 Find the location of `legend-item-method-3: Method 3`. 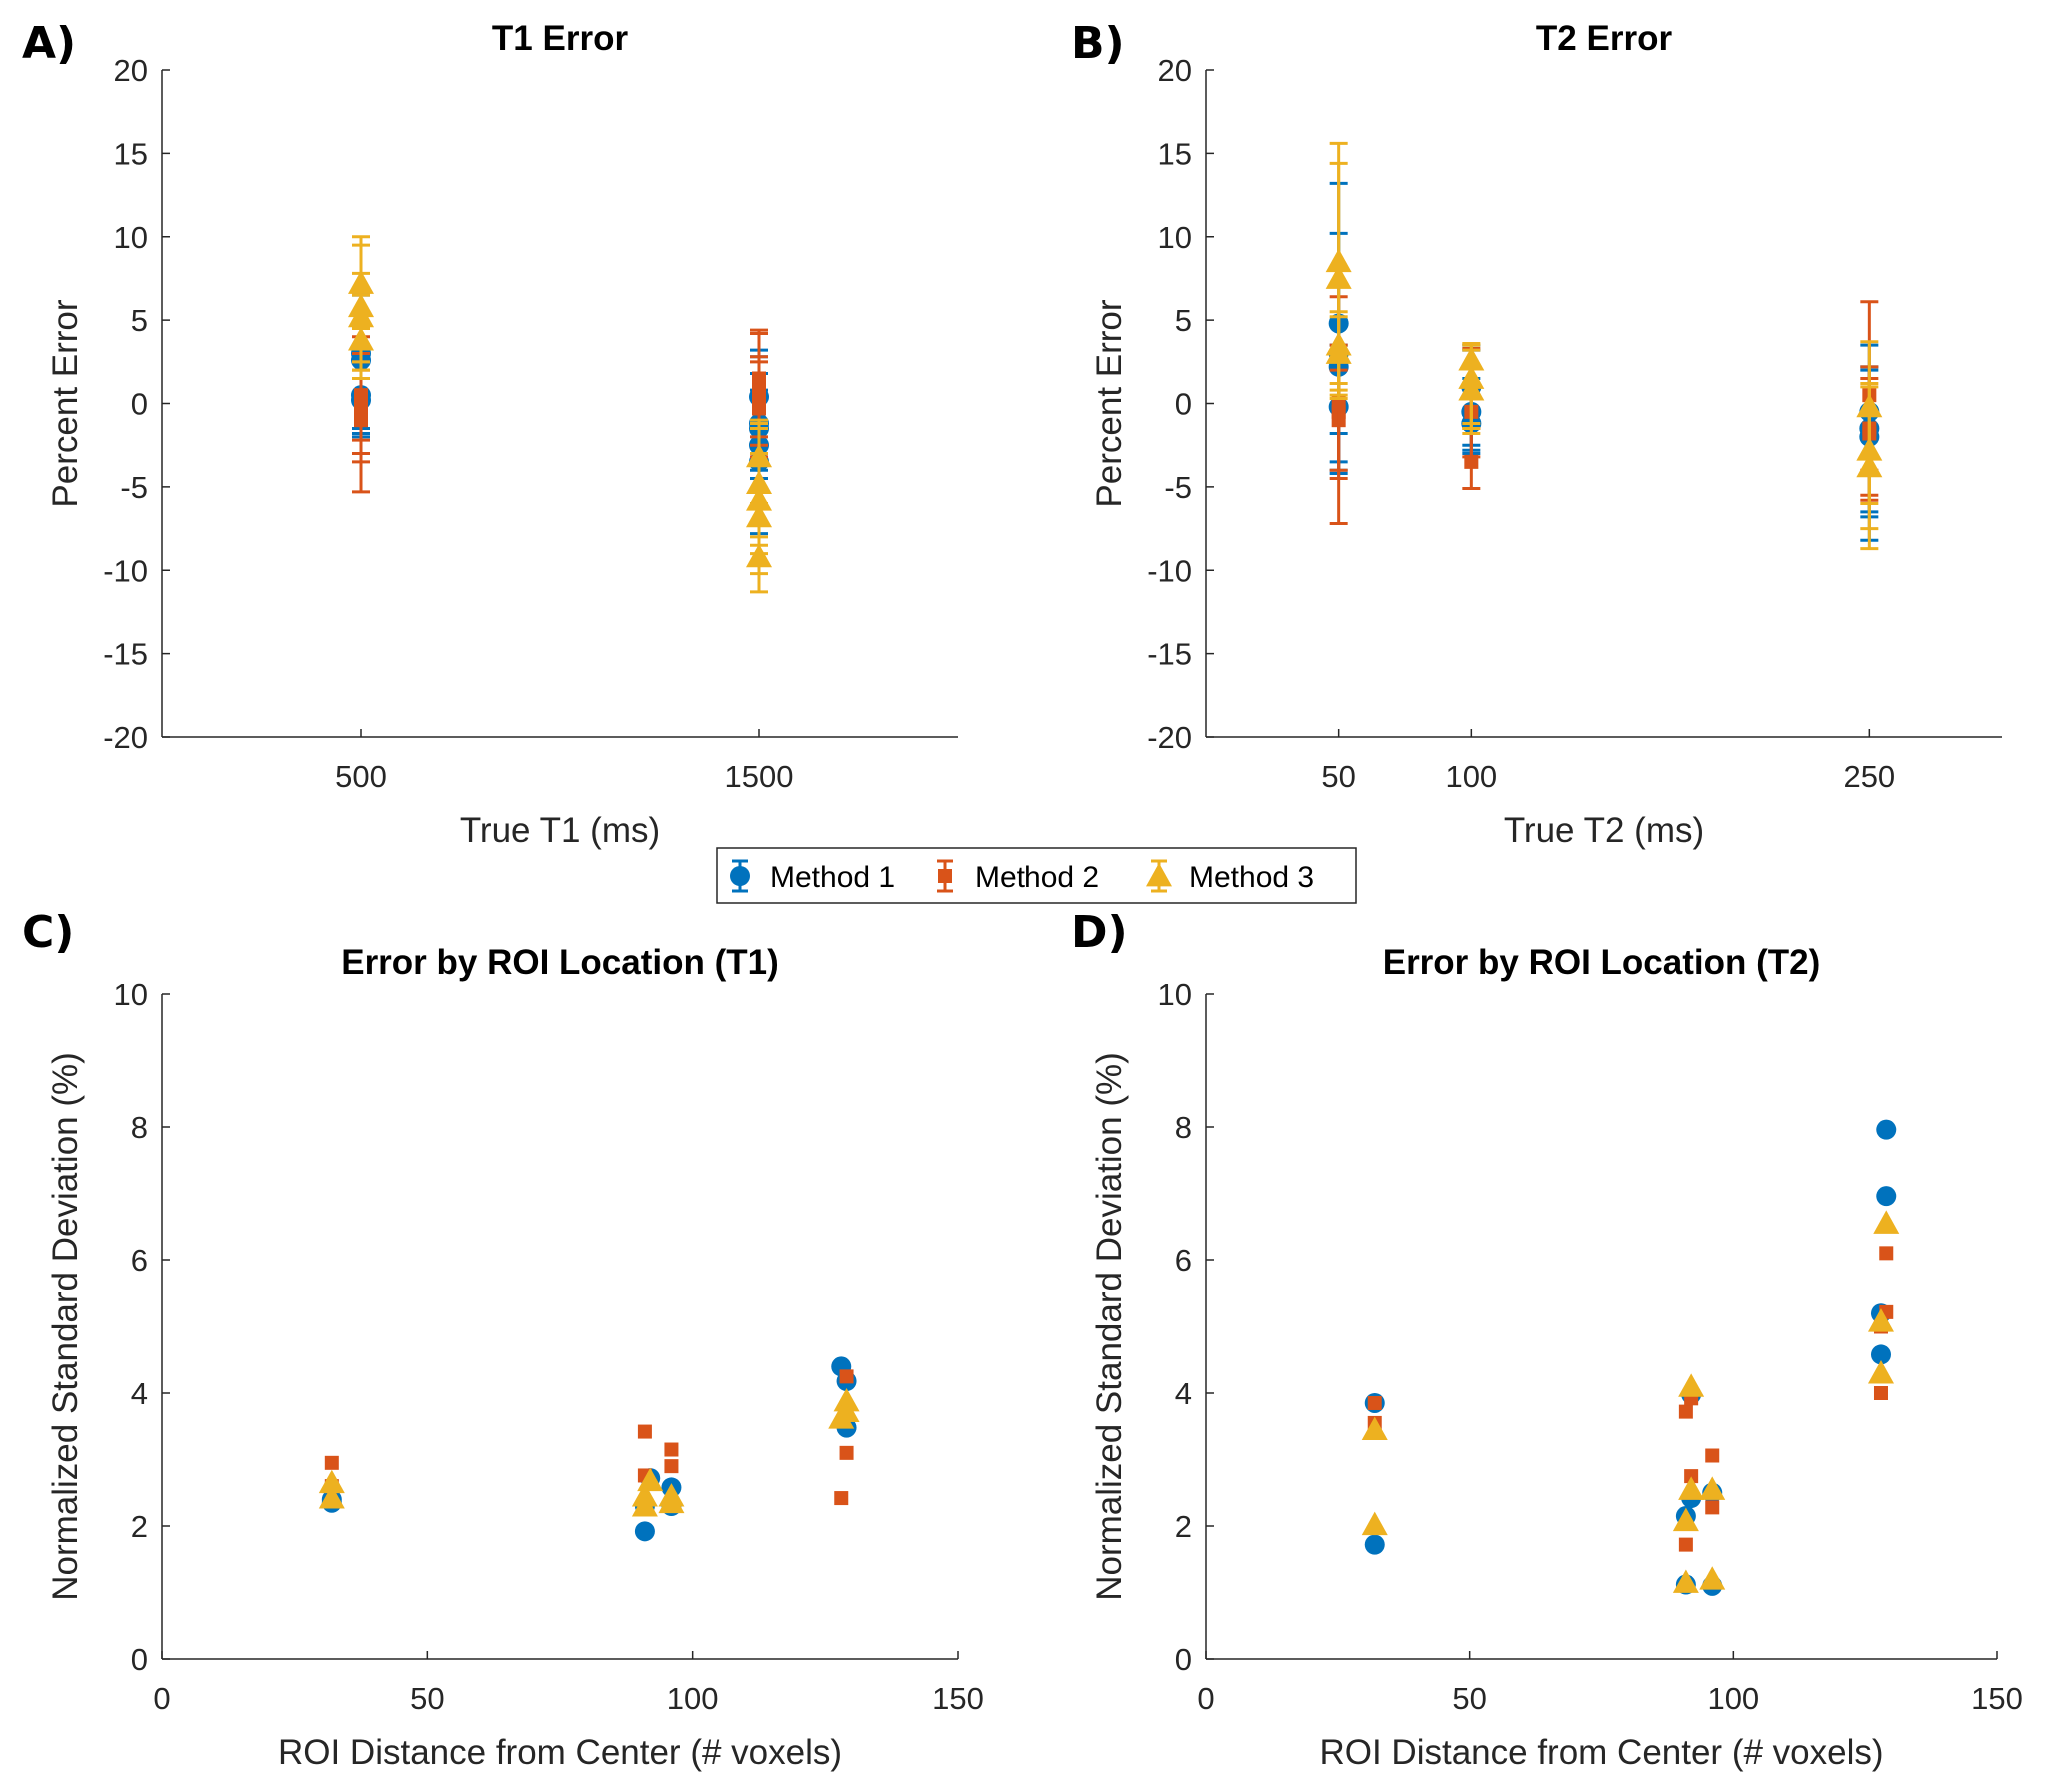

legend-item-method-3: Method 3 is located at coordinates (1230, 877).